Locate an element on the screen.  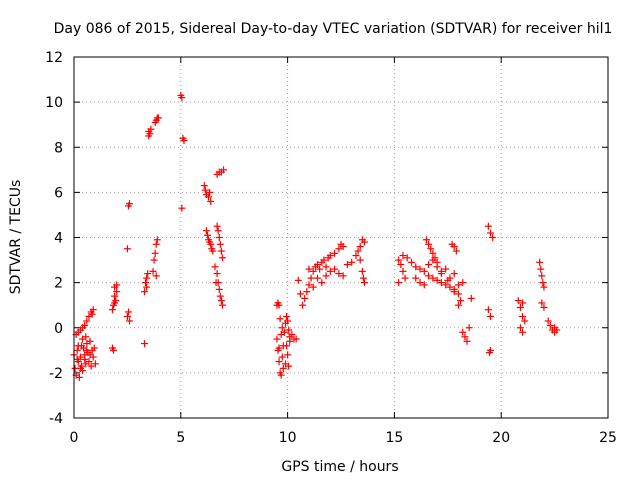
y-axis-title: SDTVAR / TECUs is located at coordinates (16, 237).